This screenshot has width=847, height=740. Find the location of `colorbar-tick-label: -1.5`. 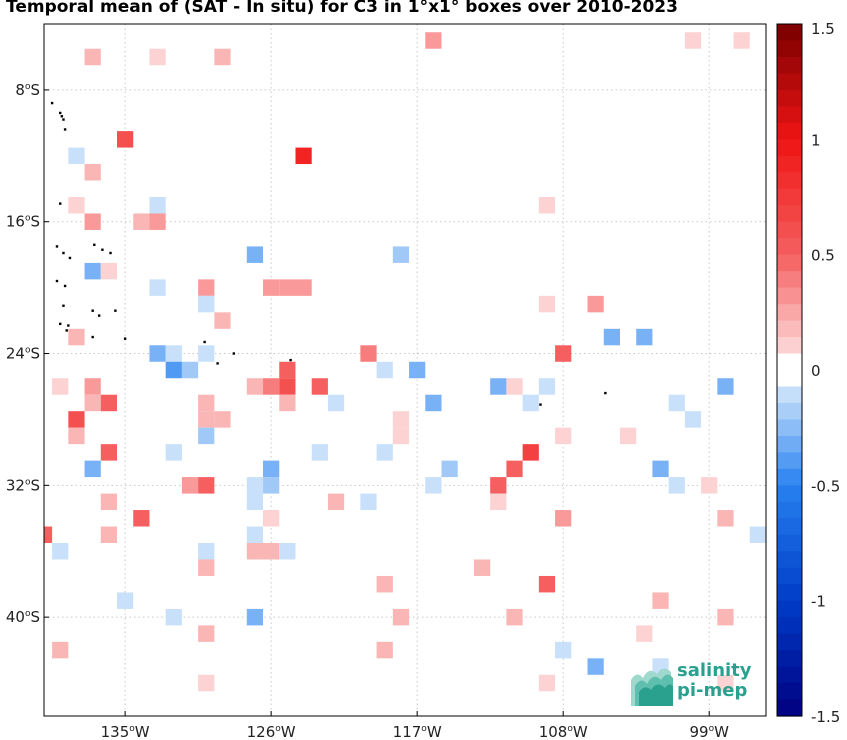

colorbar-tick-label: -1.5 is located at coordinates (825, 717).